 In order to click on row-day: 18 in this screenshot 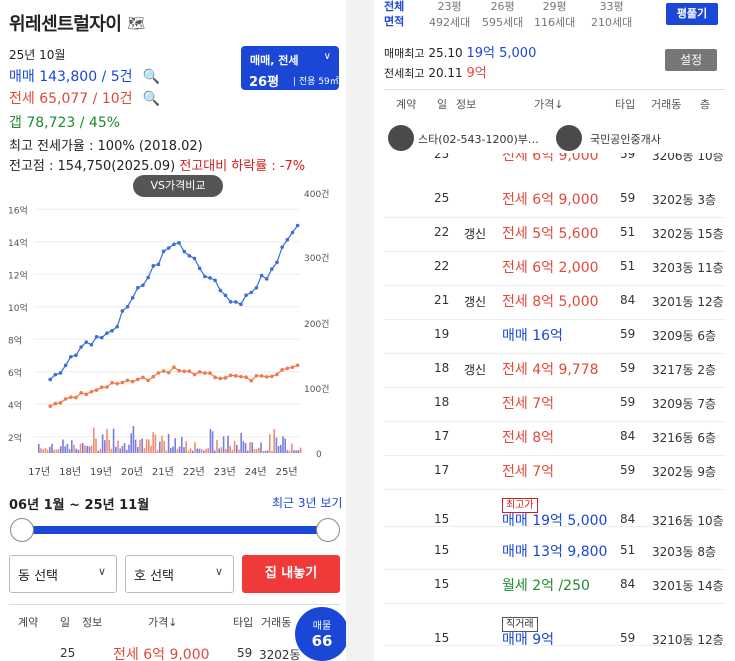, I will do `click(442, 368)`.